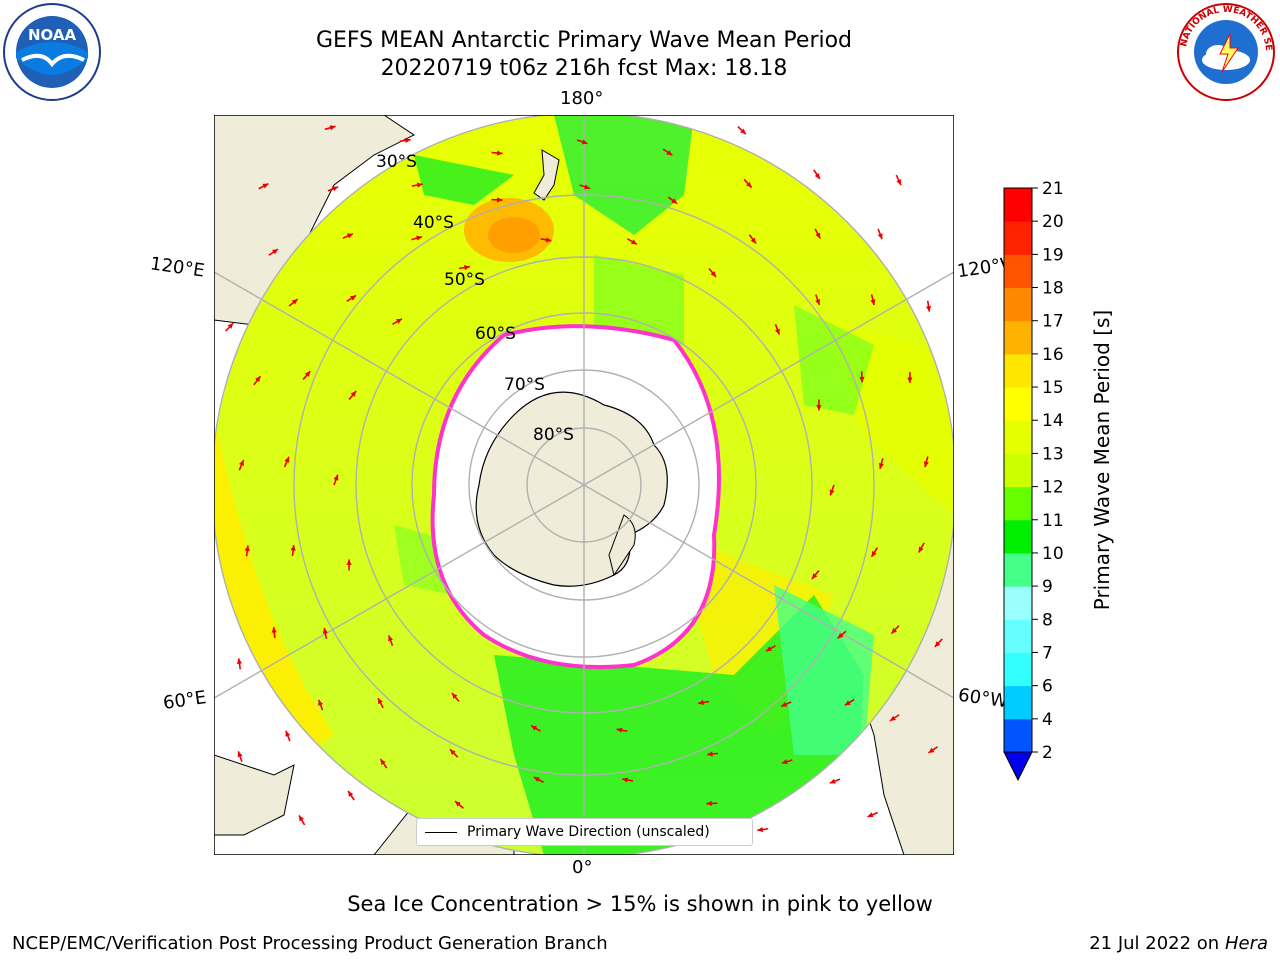 The image size is (1280, 960). Describe the element at coordinates (582, 98) in the screenshot. I see `lon-label-180: 180°` at that location.